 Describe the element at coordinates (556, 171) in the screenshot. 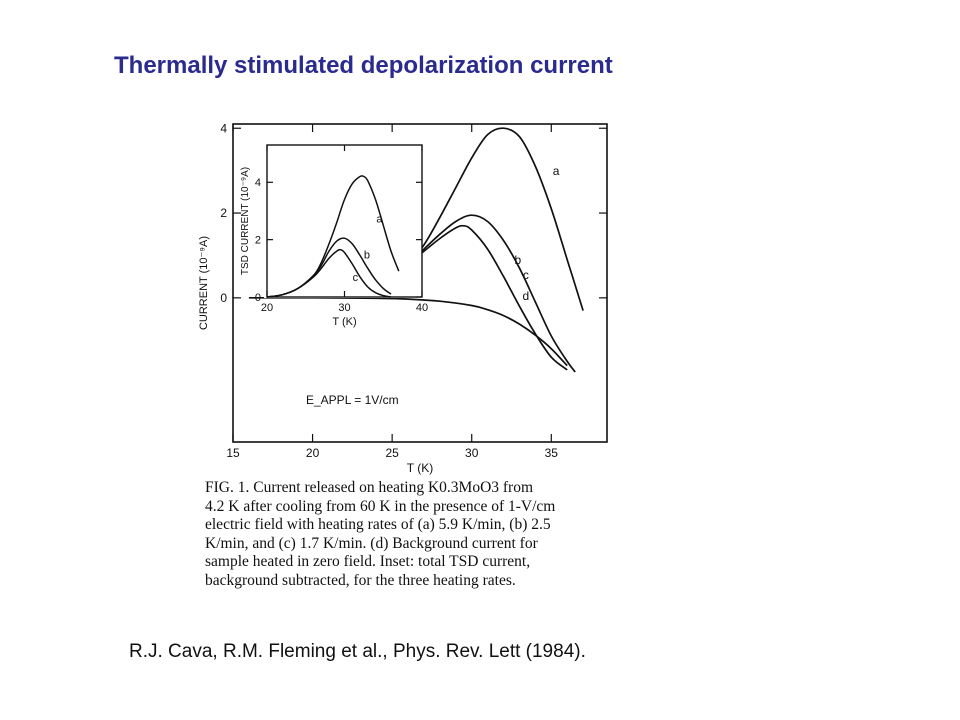

I see `main-series-a-label: a` at that location.